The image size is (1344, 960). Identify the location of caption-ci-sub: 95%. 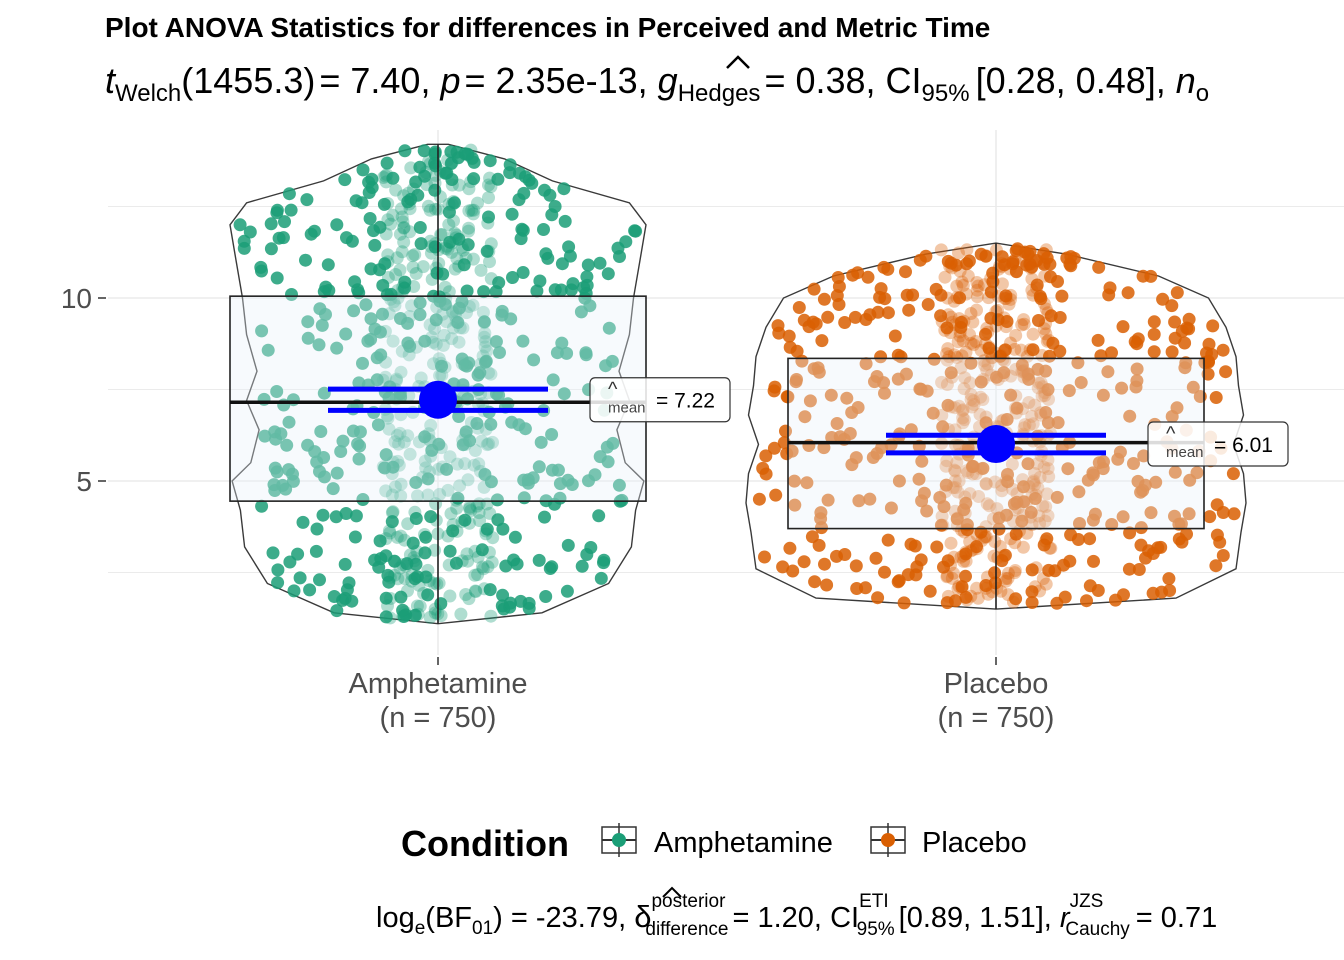
(876, 929).